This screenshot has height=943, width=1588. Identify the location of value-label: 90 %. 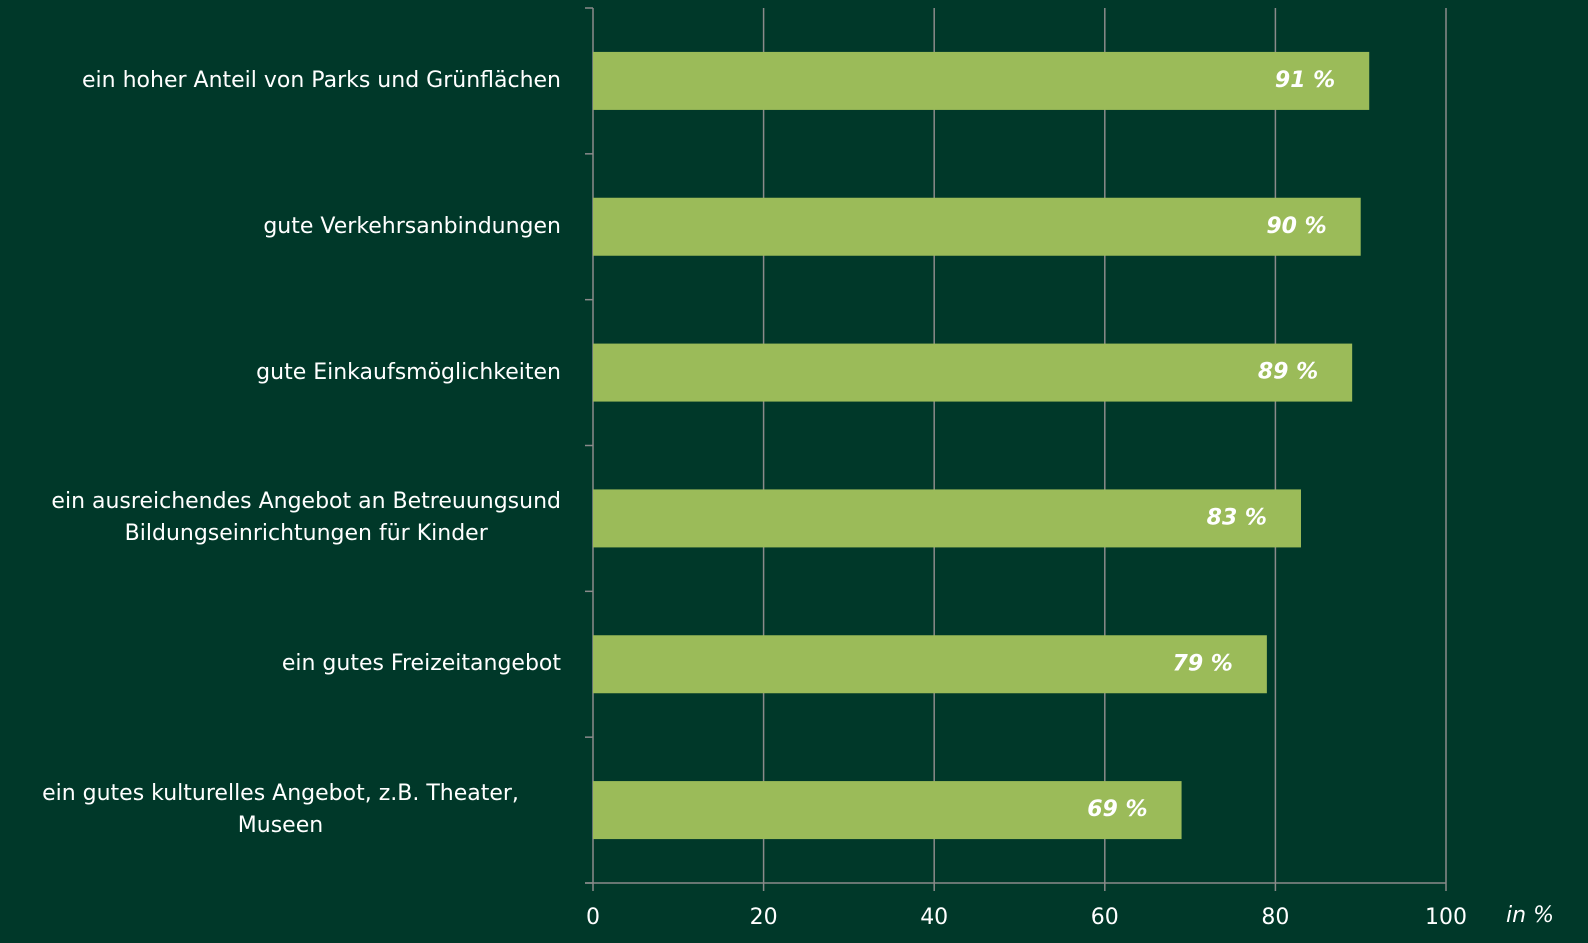
(1296, 226).